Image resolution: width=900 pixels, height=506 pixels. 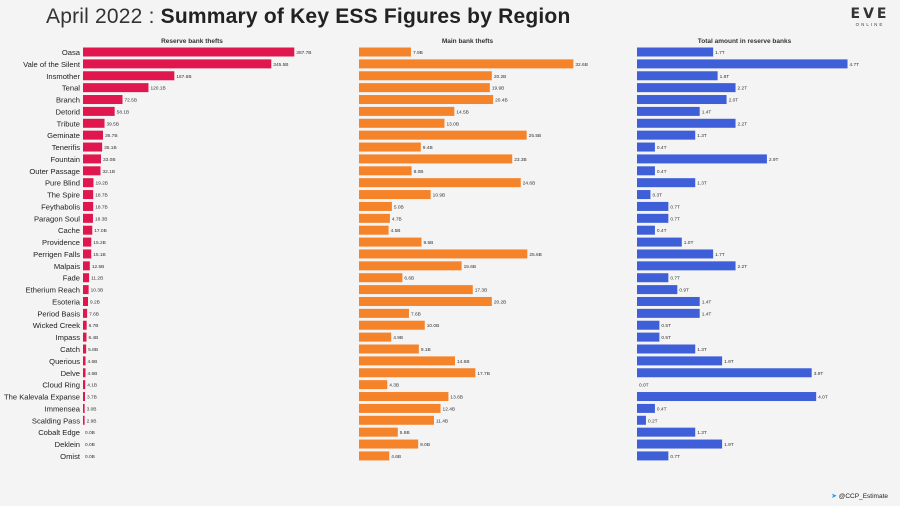 I want to click on data-label: 58.1B, so click(x=123, y=112).